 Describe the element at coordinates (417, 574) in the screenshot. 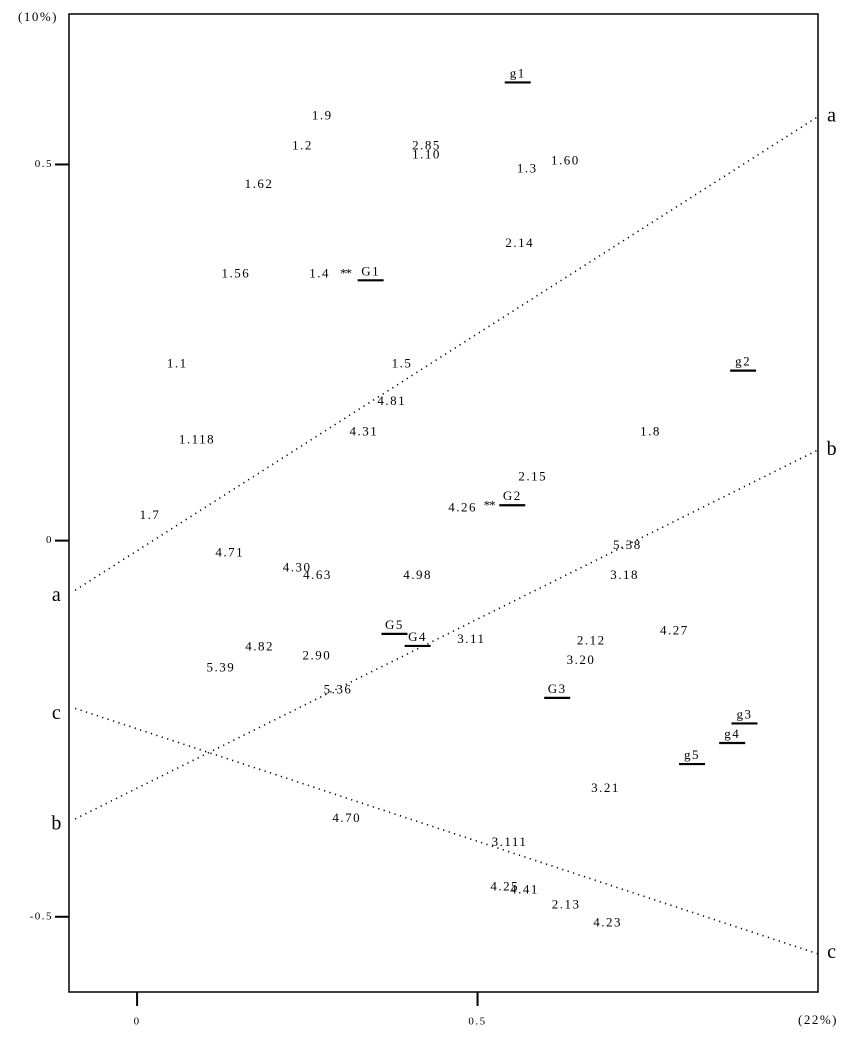

I see `point-label: 4.98` at that location.